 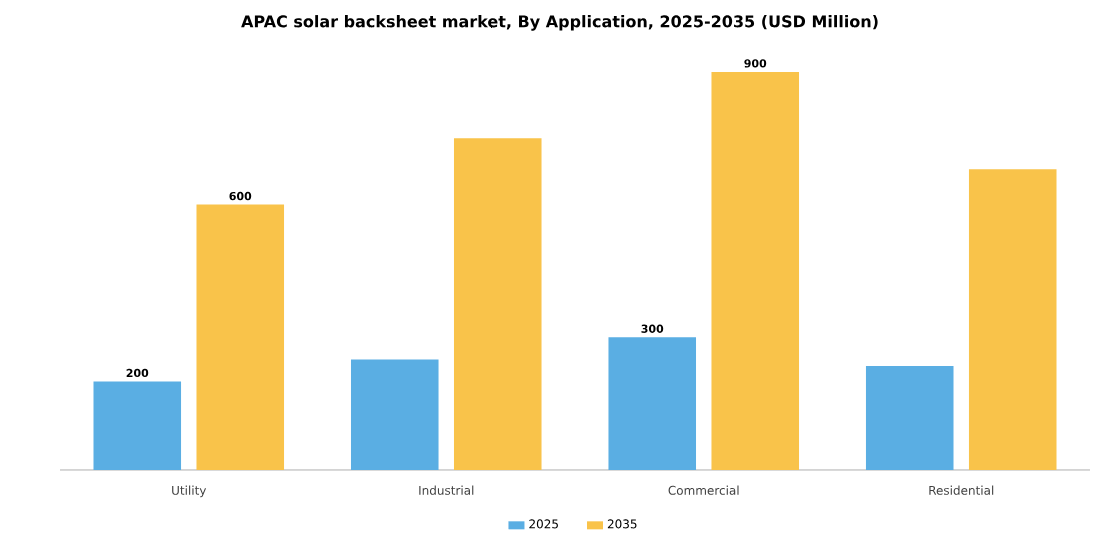 I want to click on chart-title: APAC solar backsheet market, By Application, 2025-2035 (USD Million), so click(x=559, y=23).